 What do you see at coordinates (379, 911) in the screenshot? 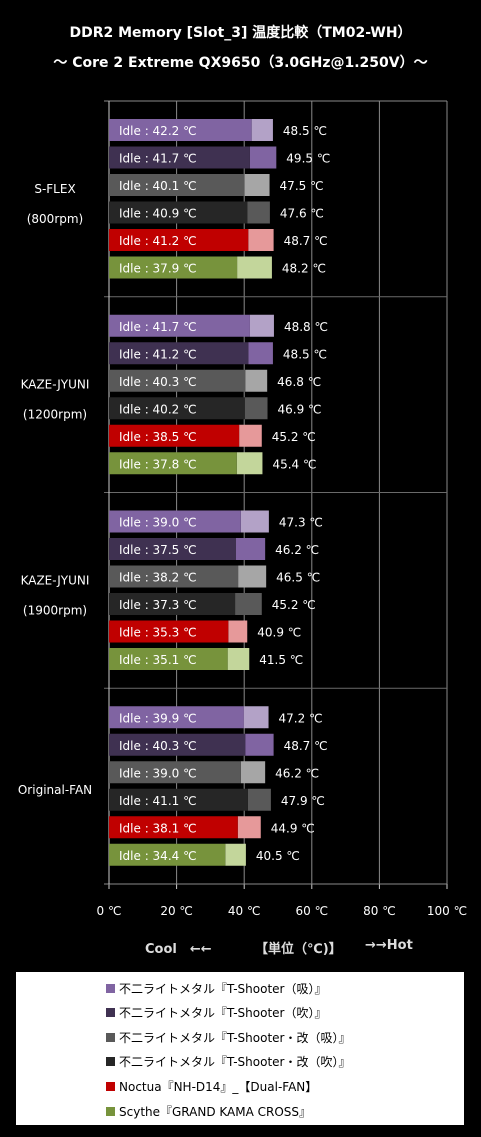
I see `x-tick-label: 80 ℃` at bounding box center [379, 911].